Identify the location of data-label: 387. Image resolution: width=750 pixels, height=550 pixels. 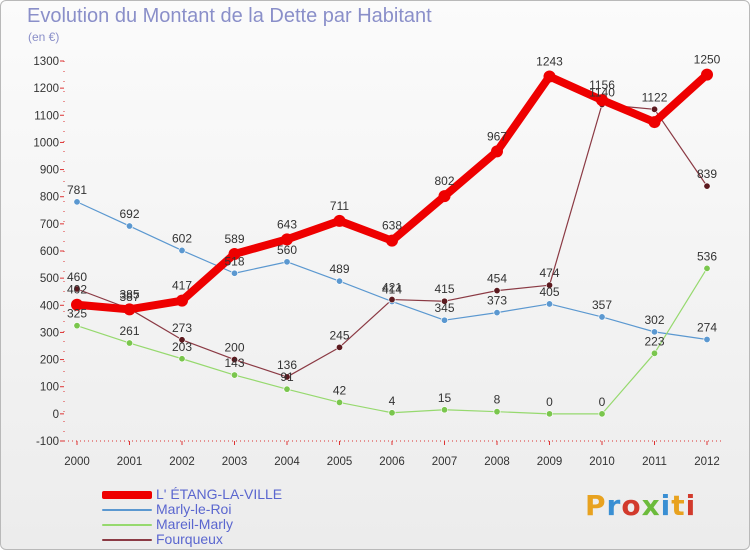
(129, 297).